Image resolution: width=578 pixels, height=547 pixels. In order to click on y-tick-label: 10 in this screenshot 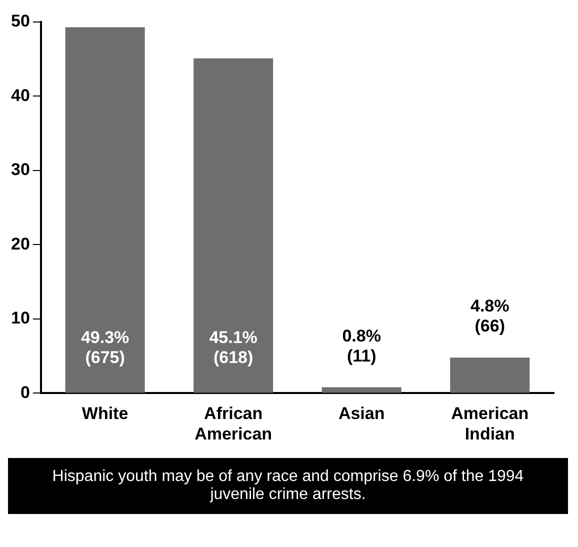, I will do `click(20, 318)`.